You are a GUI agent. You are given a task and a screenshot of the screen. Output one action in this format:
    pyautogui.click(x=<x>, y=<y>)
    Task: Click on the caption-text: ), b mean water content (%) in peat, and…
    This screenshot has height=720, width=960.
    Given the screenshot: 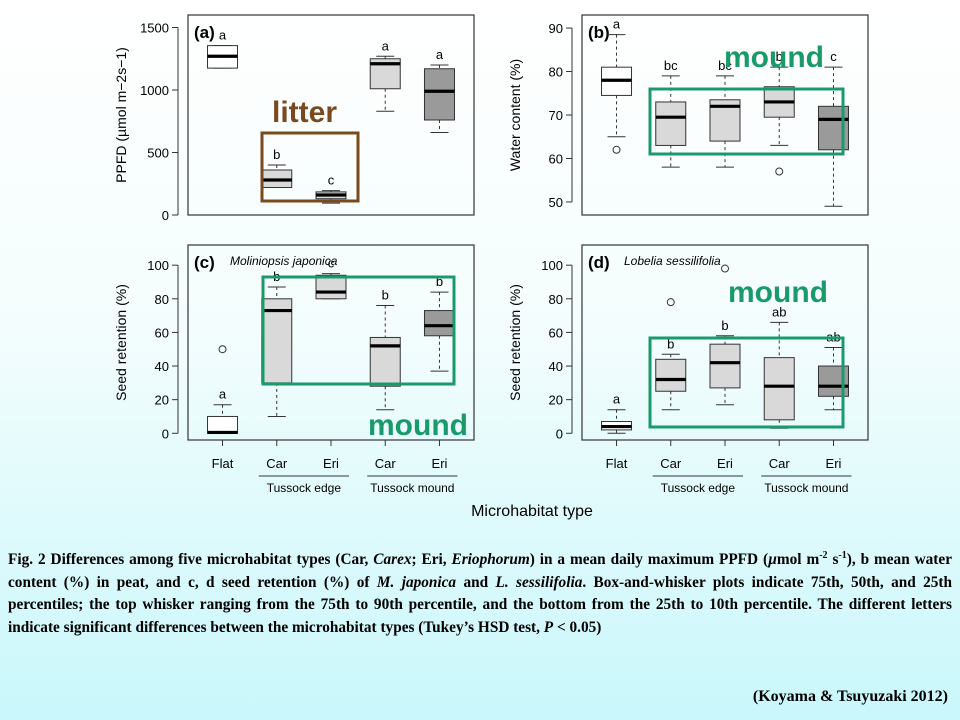 What is the action you would take?
    pyautogui.click(x=480, y=571)
    